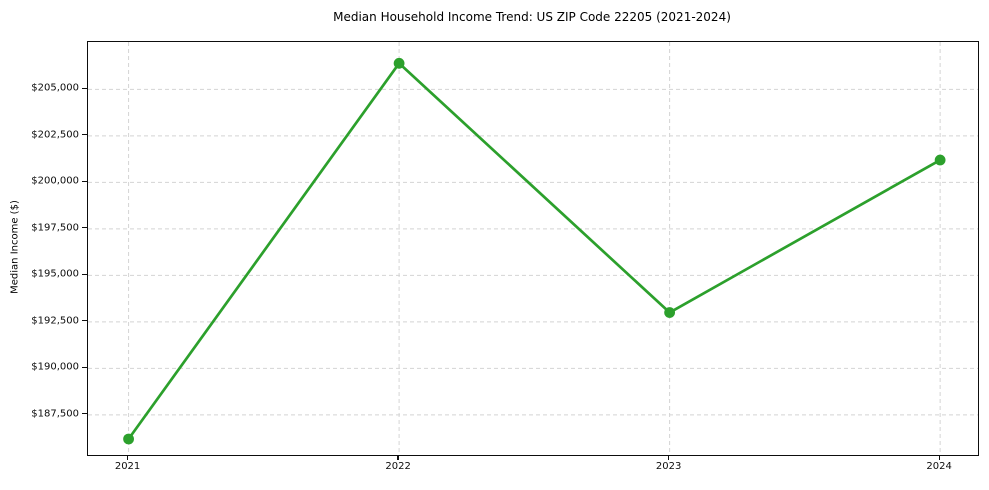 The image size is (989, 490). Describe the element at coordinates (55, 367) in the screenshot. I see `y-tick-label: $190,000` at that location.